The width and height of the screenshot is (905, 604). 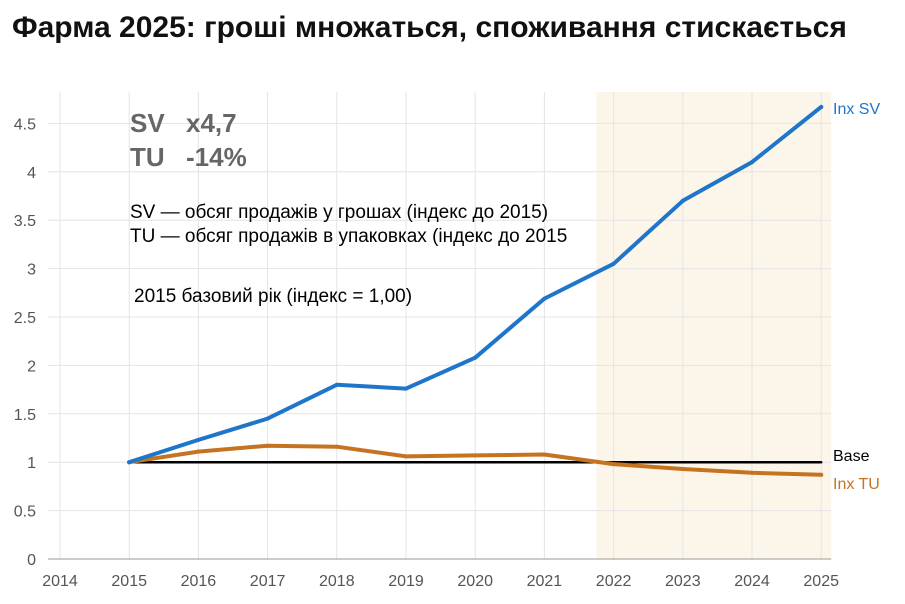 I want to click on x-tick-label: 2018, so click(x=337, y=581).